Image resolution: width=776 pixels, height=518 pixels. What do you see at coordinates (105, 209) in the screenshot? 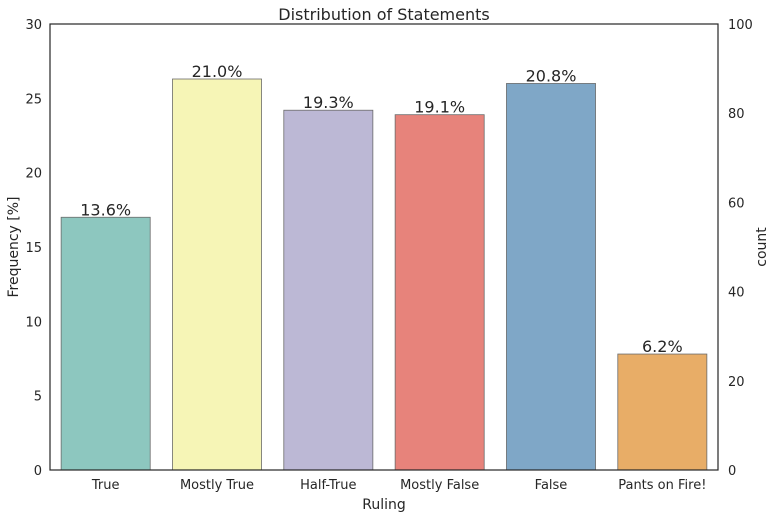
I see `bar-value-label: 13.6%` at bounding box center [105, 209].